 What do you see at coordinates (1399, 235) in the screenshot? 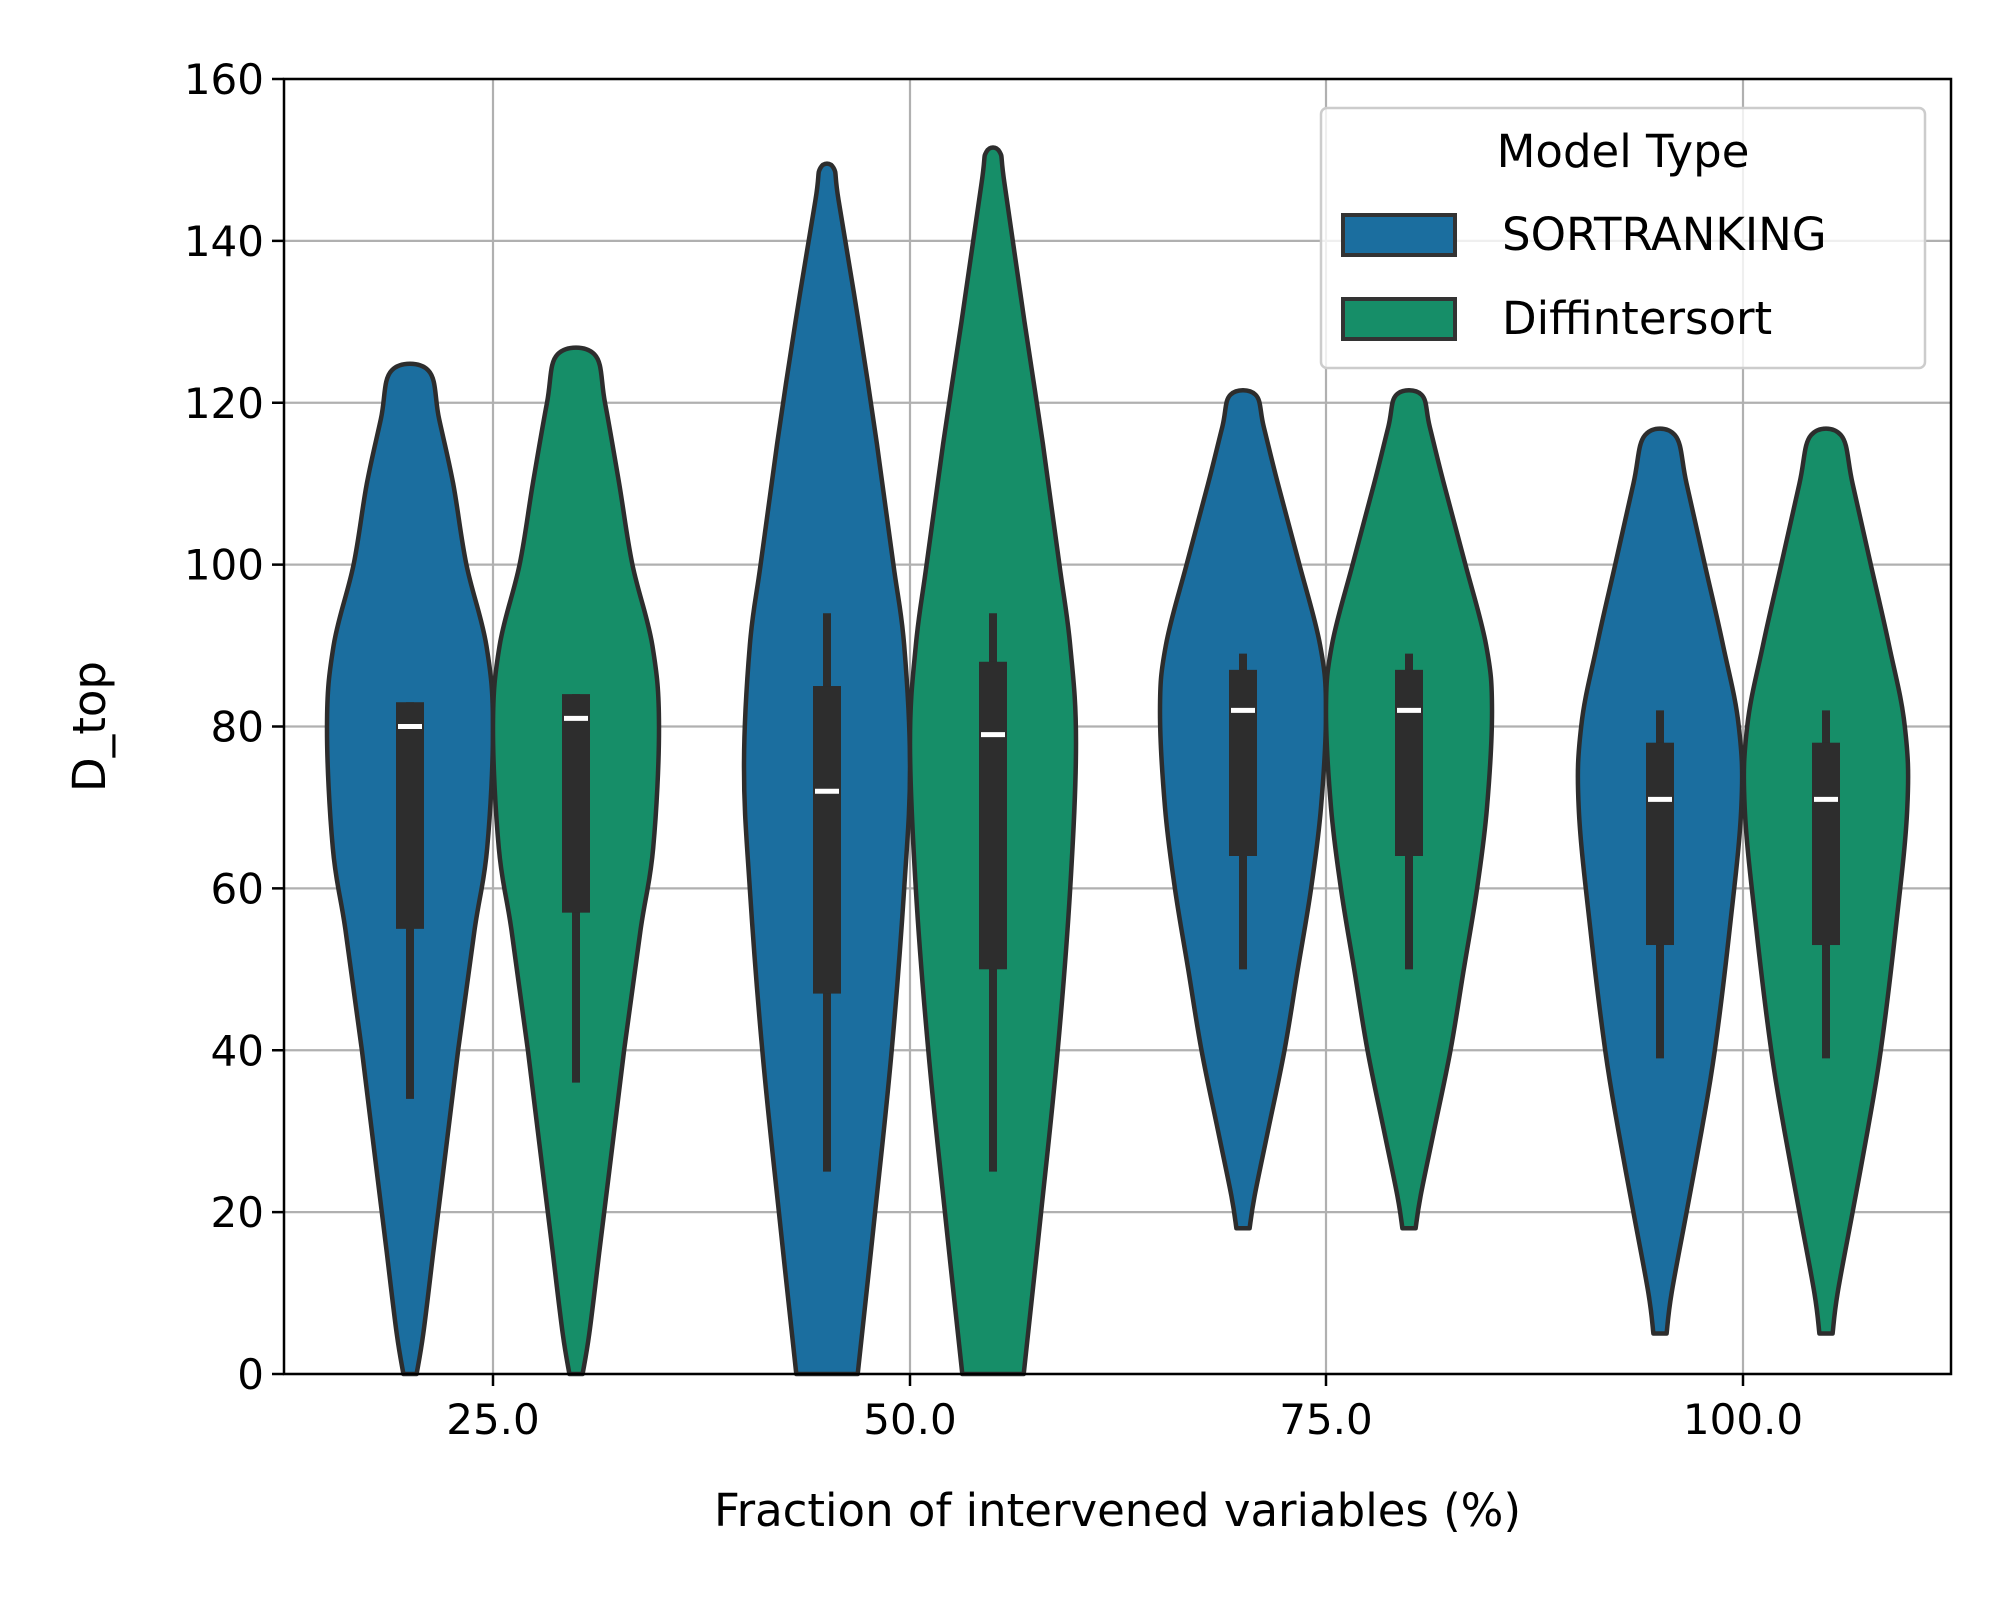
I see `legend-swatch-sortranking` at bounding box center [1399, 235].